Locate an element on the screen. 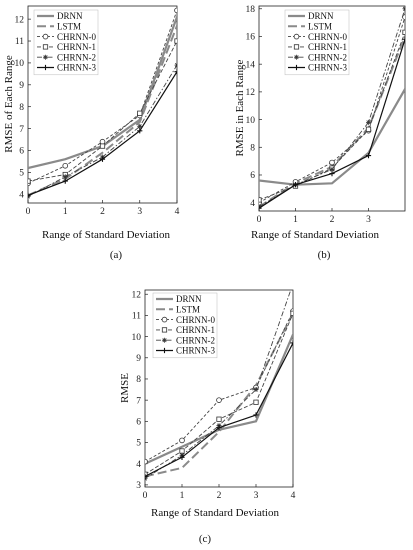 This screenshot has height=550, width=413. y-tick-label: 14 is located at coordinates (251, 65).